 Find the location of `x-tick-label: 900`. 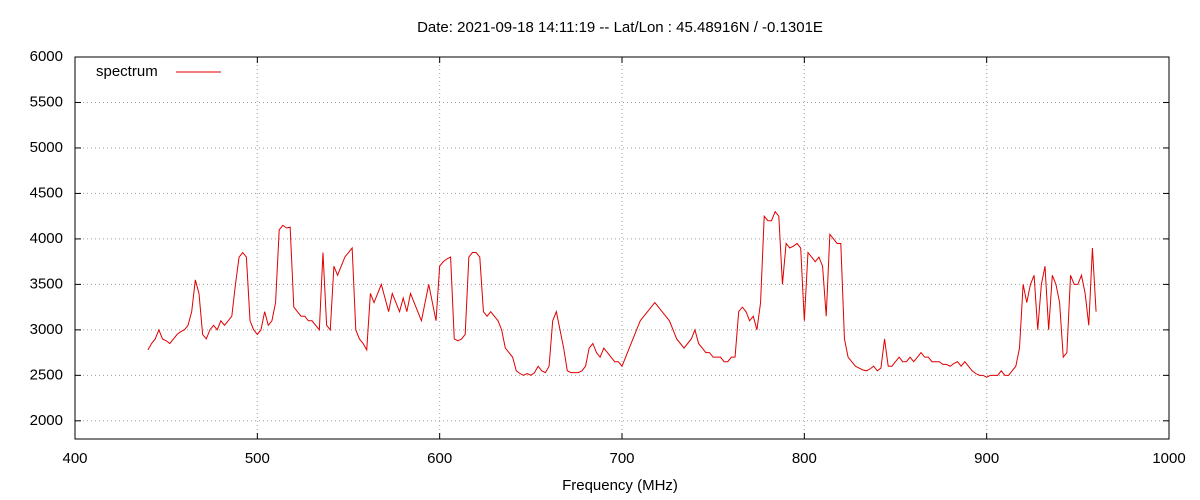

x-tick-label: 900 is located at coordinates (986, 458).